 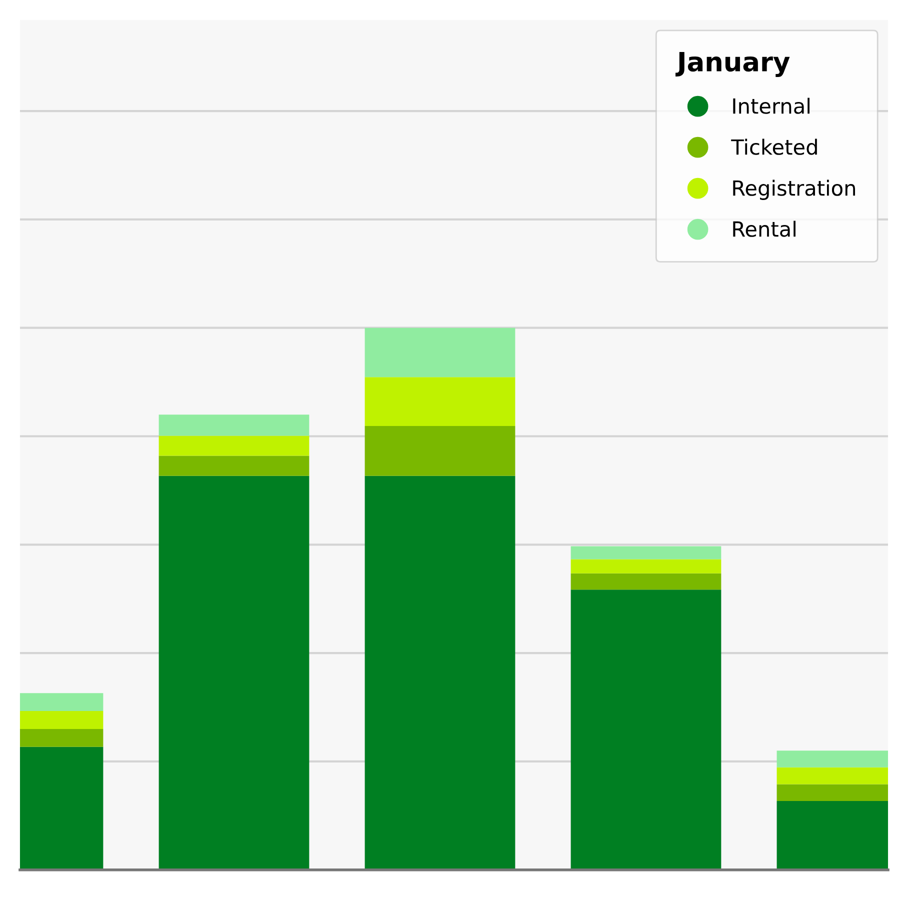 I want to click on legend-label: Registration, so click(x=794, y=190).